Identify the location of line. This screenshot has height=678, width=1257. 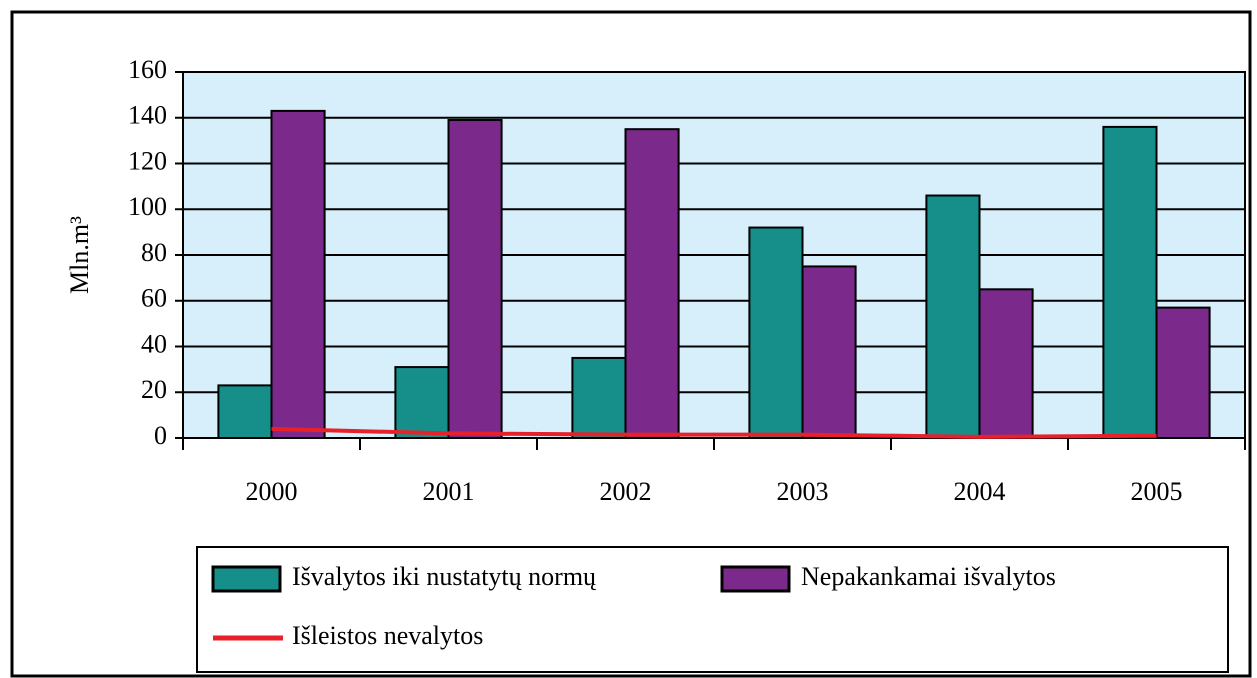
(714, 432).